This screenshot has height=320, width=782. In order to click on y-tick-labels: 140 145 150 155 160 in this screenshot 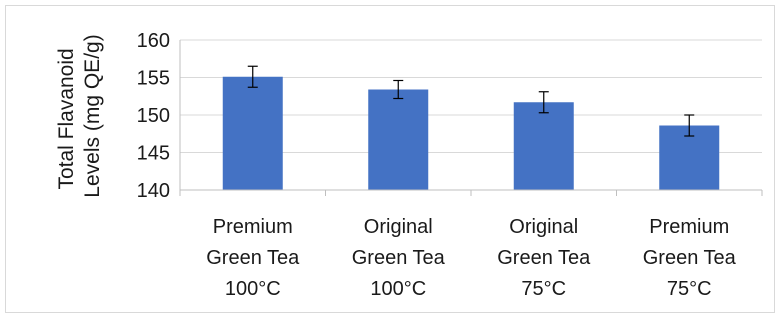, I will do `click(153, 116)`.